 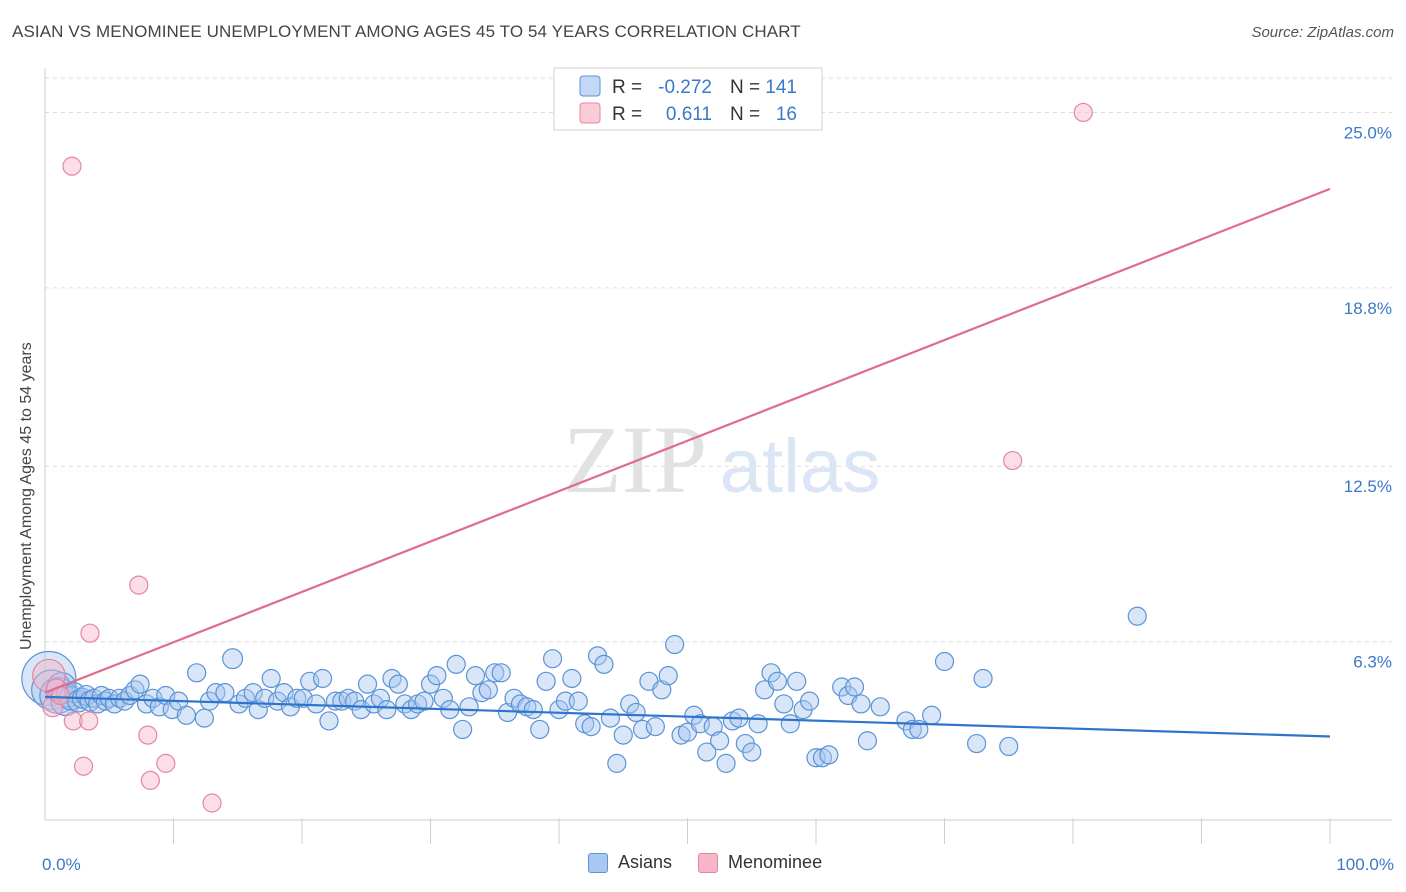 I want to click on y-tick-label: 25.0%, so click(x=1368, y=132).